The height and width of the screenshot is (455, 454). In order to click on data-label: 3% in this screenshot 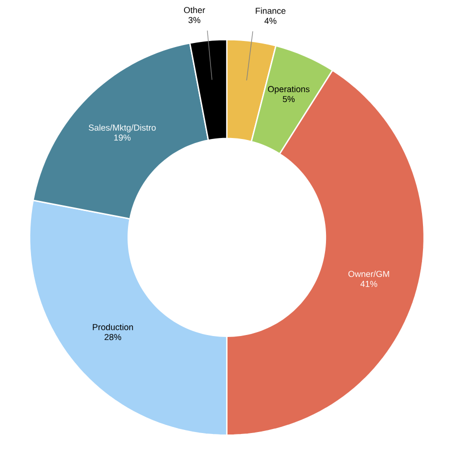, I will do `click(194, 20)`.